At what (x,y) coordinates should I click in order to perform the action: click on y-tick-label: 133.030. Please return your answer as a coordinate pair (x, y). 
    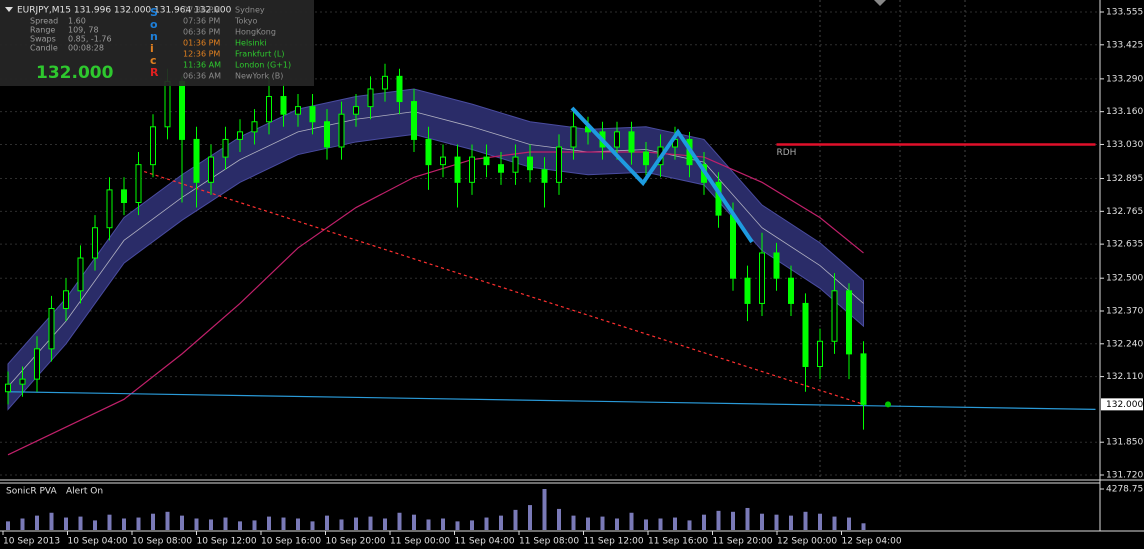
    Looking at the image, I should click on (1124, 145).